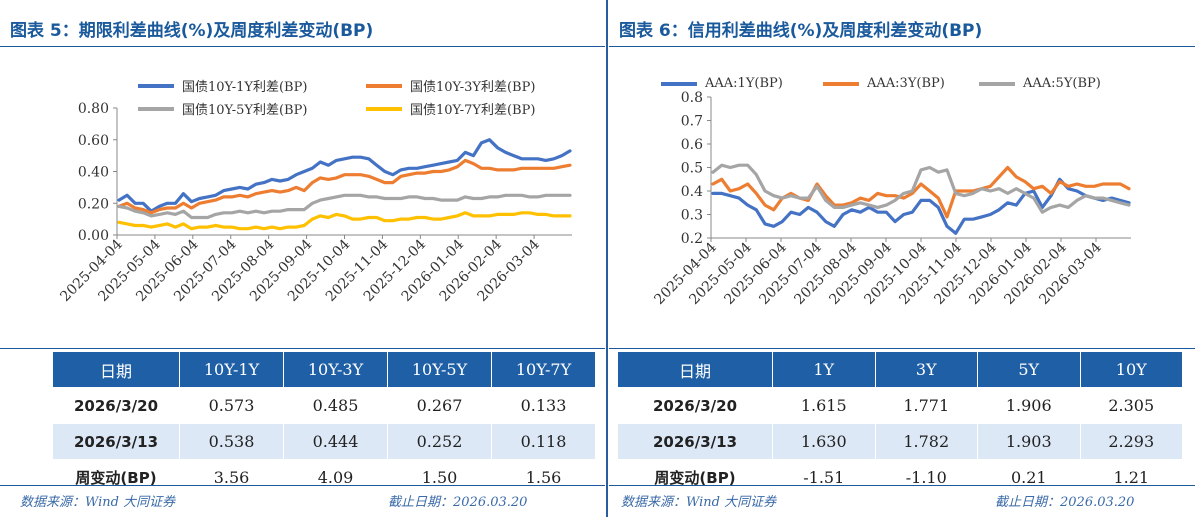 This screenshot has width=1195, height=517. I want to click on column-header: 5Y, so click(1029, 369).